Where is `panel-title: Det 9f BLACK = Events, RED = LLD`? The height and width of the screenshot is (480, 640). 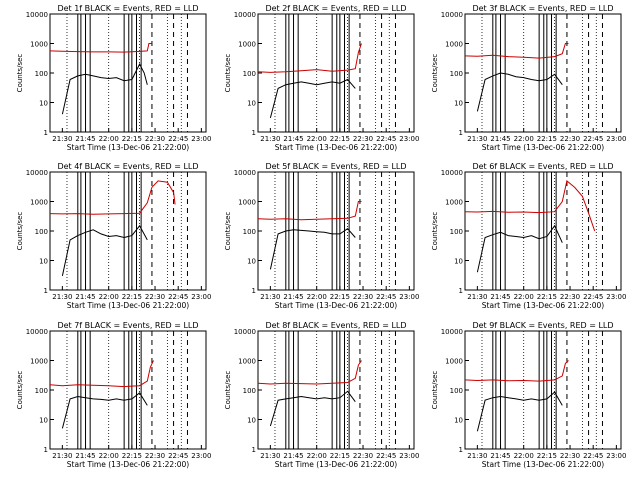
panel-title: Det 9f BLACK = Events, RED = LLD is located at coordinates (542, 325).